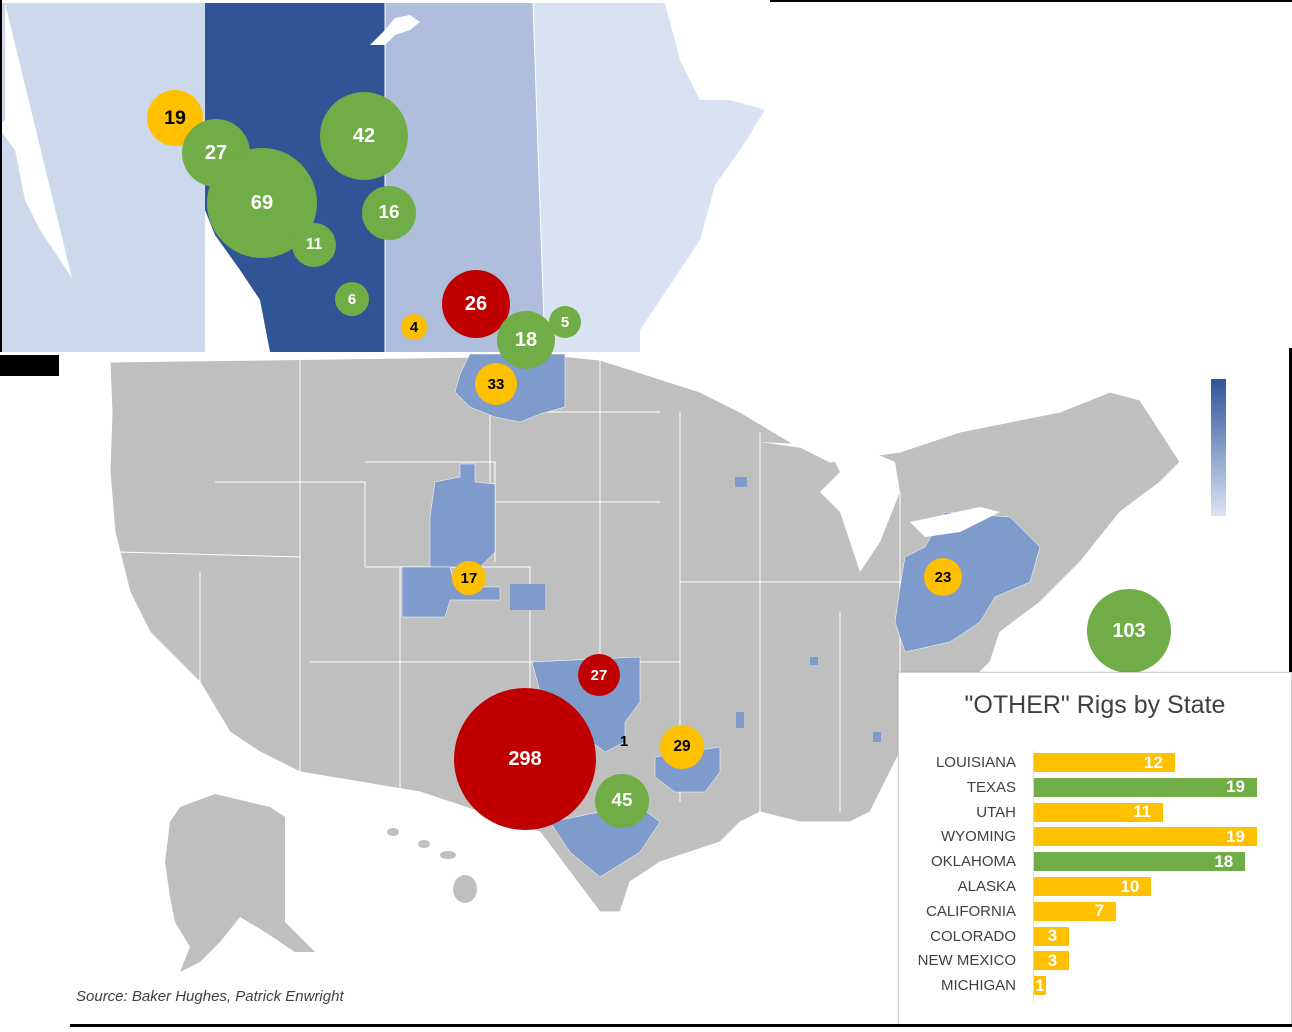 Image resolution: width=1292 pixels, height=1032 pixels. Describe the element at coordinates (1129, 631) in the screenshot. I see `us-rig-count-bubble: 103` at that location.